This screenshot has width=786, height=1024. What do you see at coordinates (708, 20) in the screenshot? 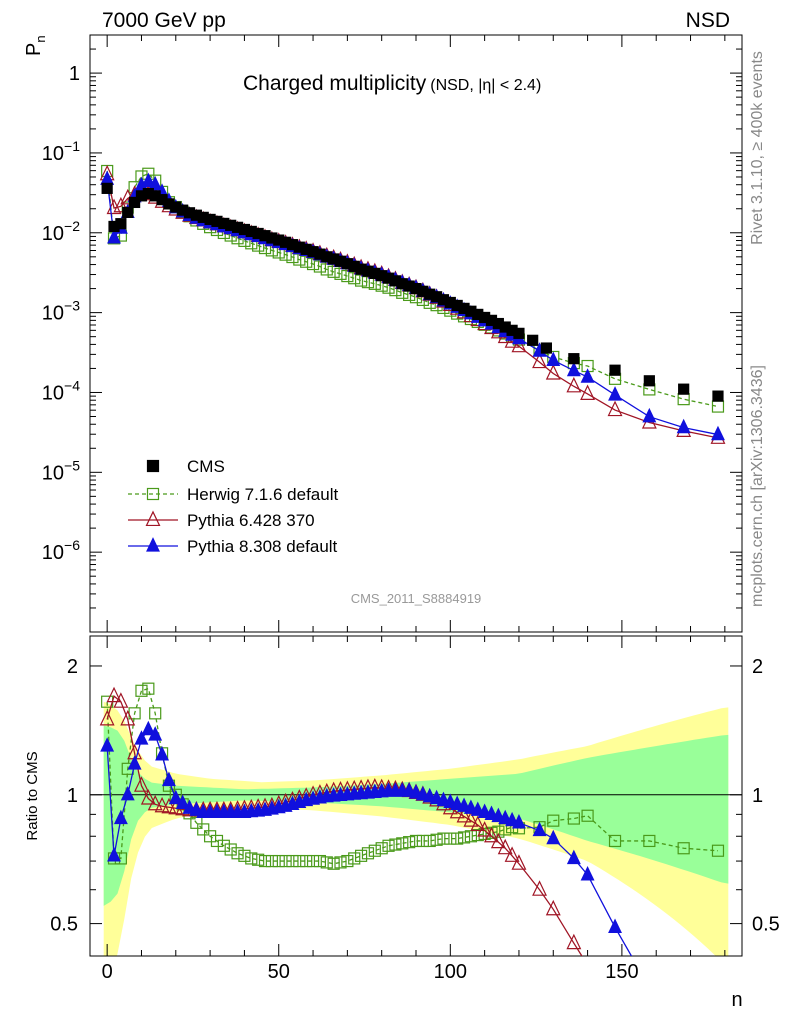
I see `header-process: NSD` at bounding box center [708, 20].